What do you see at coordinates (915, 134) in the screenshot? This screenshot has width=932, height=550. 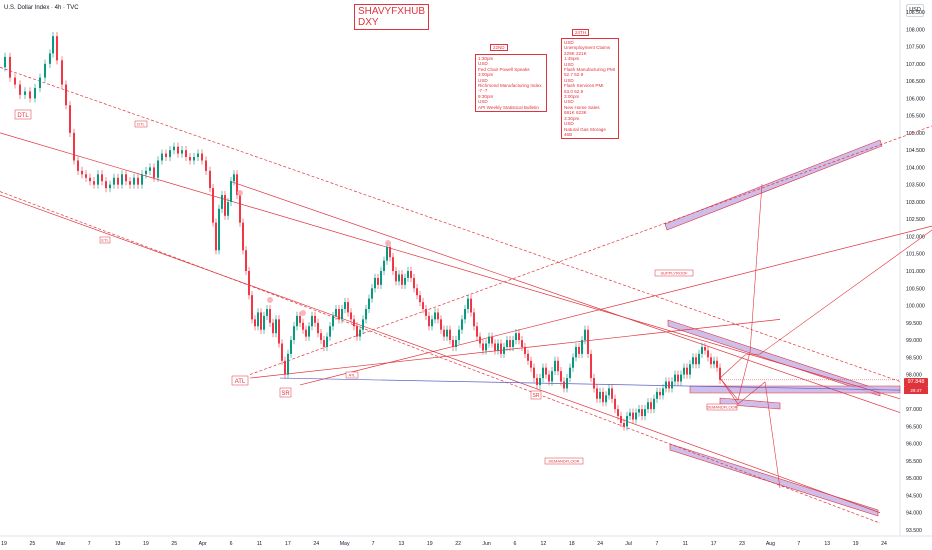 I see `y-tick-label: 105.000` at bounding box center [915, 134].